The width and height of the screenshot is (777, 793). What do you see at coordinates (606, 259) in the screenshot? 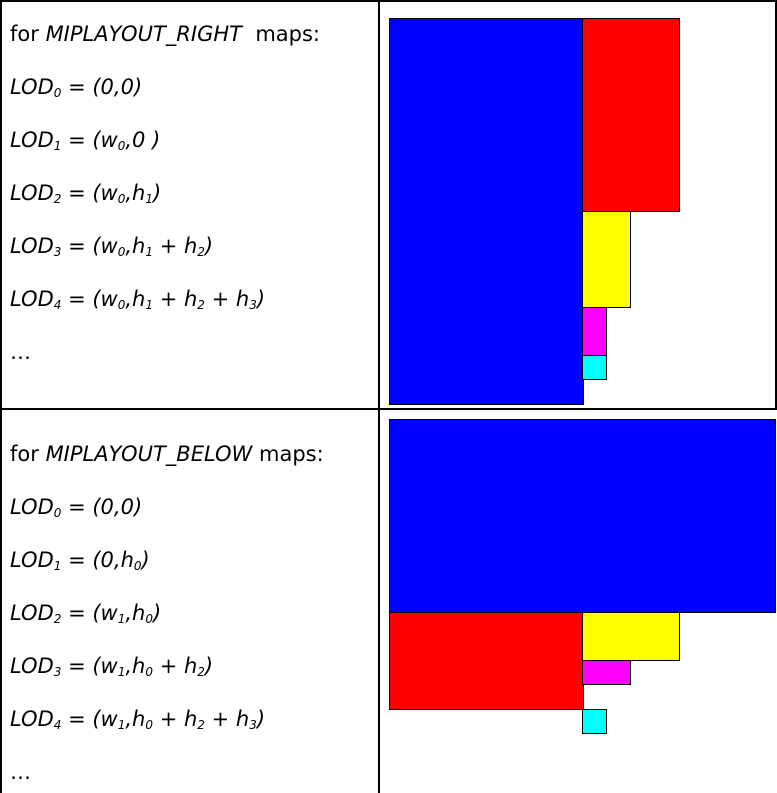
I see `row1-lod2-rect` at bounding box center [606, 259].